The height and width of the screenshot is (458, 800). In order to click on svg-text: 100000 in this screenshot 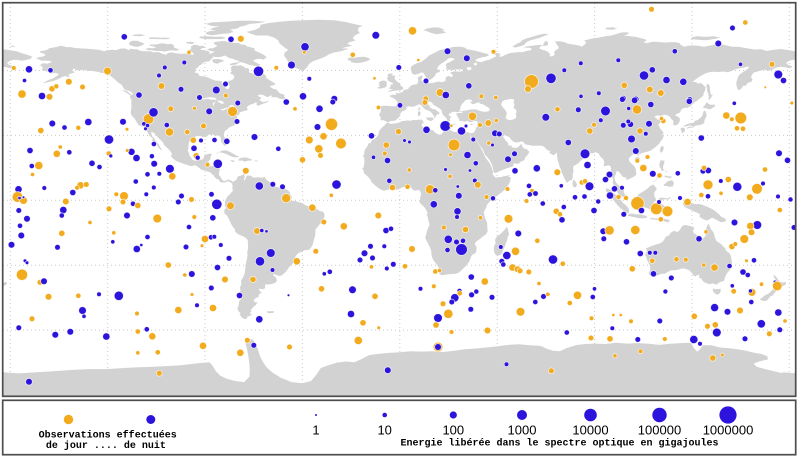, I will do `click(659, 429)`.